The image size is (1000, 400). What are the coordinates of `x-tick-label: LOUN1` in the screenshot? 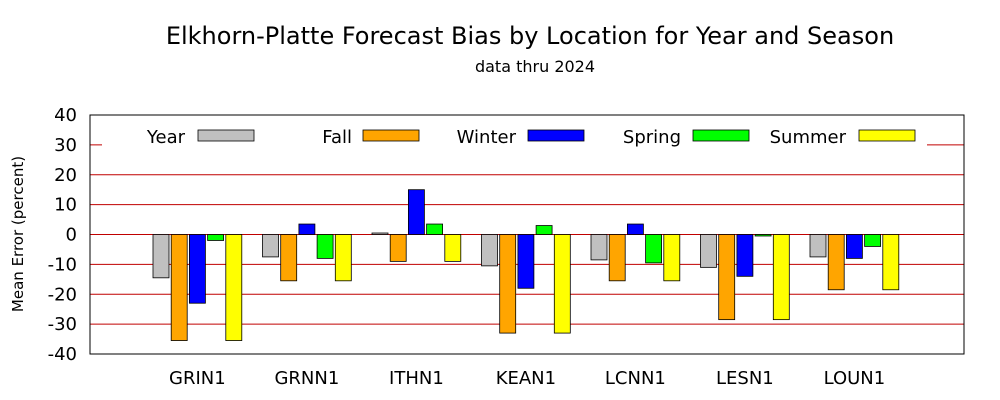 It's located at (855, 378).